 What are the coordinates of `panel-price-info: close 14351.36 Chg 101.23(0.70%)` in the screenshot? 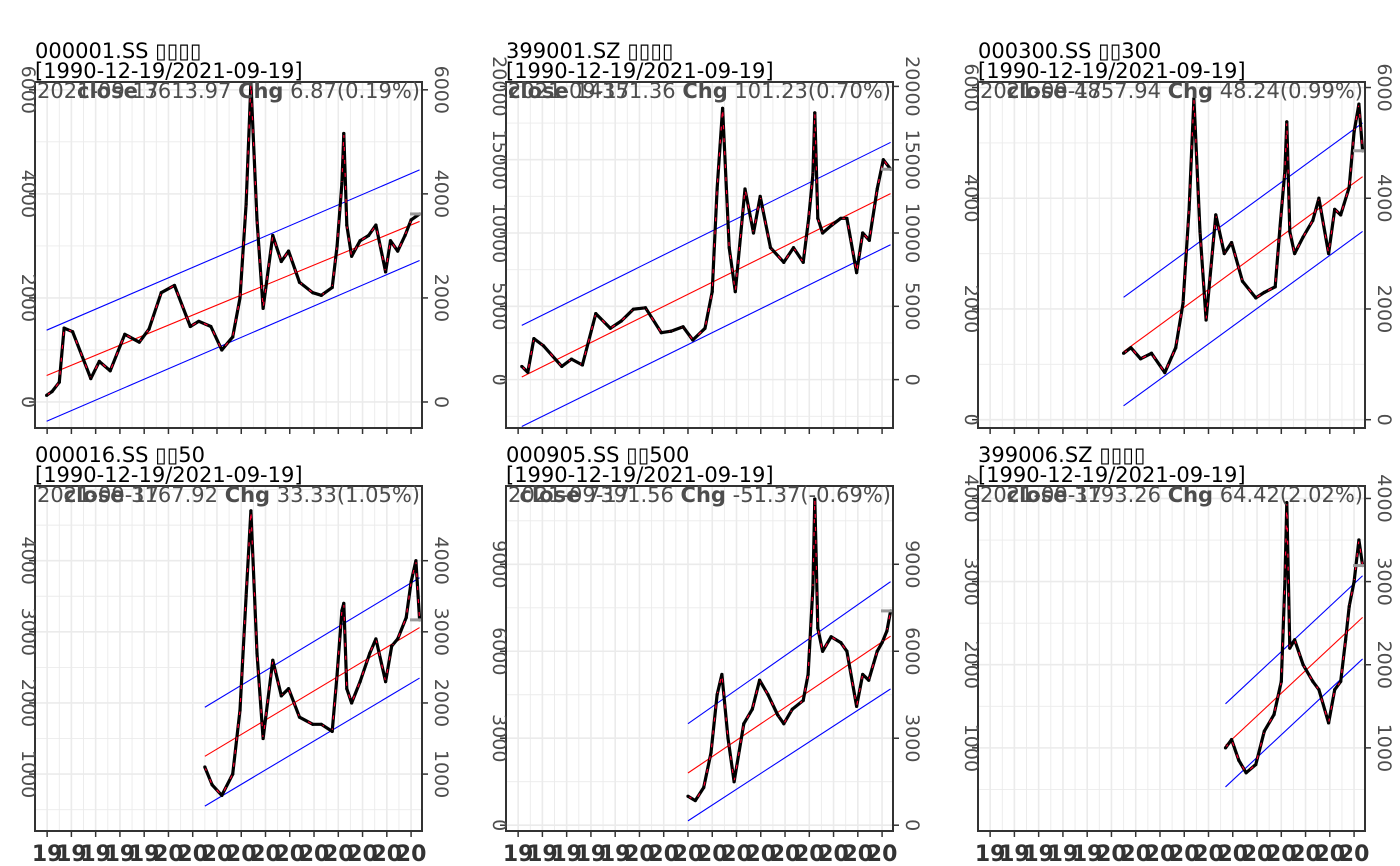 It's located at (699, 91).